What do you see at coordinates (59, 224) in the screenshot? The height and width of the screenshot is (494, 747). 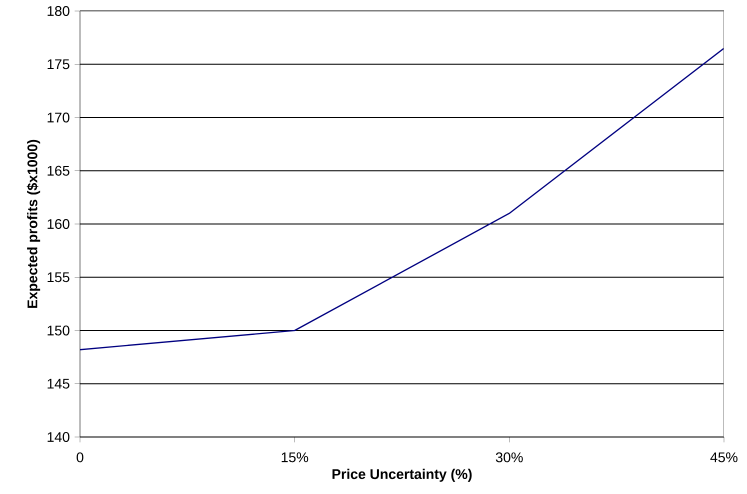 I see `y-tick-label: 160` at bounding box center [59, 224].